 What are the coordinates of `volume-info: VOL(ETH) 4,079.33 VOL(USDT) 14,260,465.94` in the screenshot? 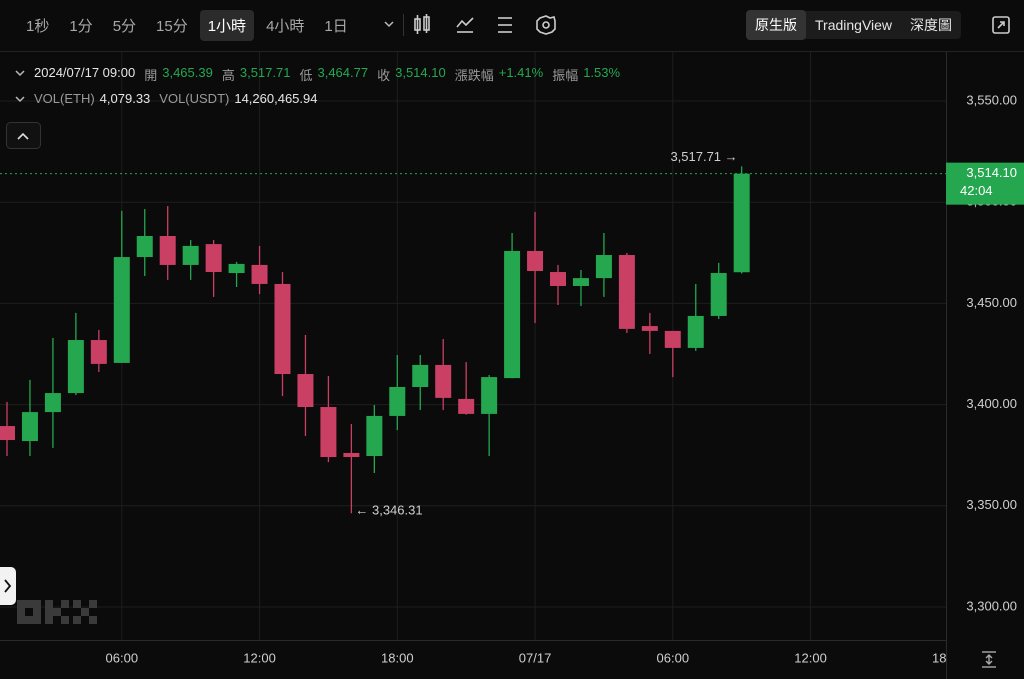 It's located at (177, 98).